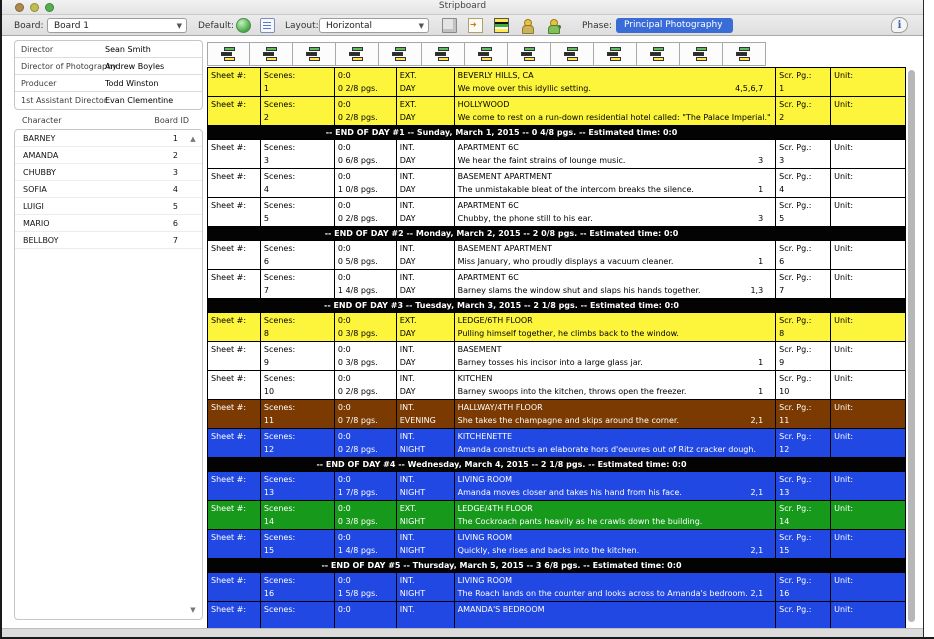 The width and height of the screenshot is (934, 639). Describe the element at coordinates (804, 486) in the screenshot. I see `script-page-cell: Scr. Pg.: 13` at that location.